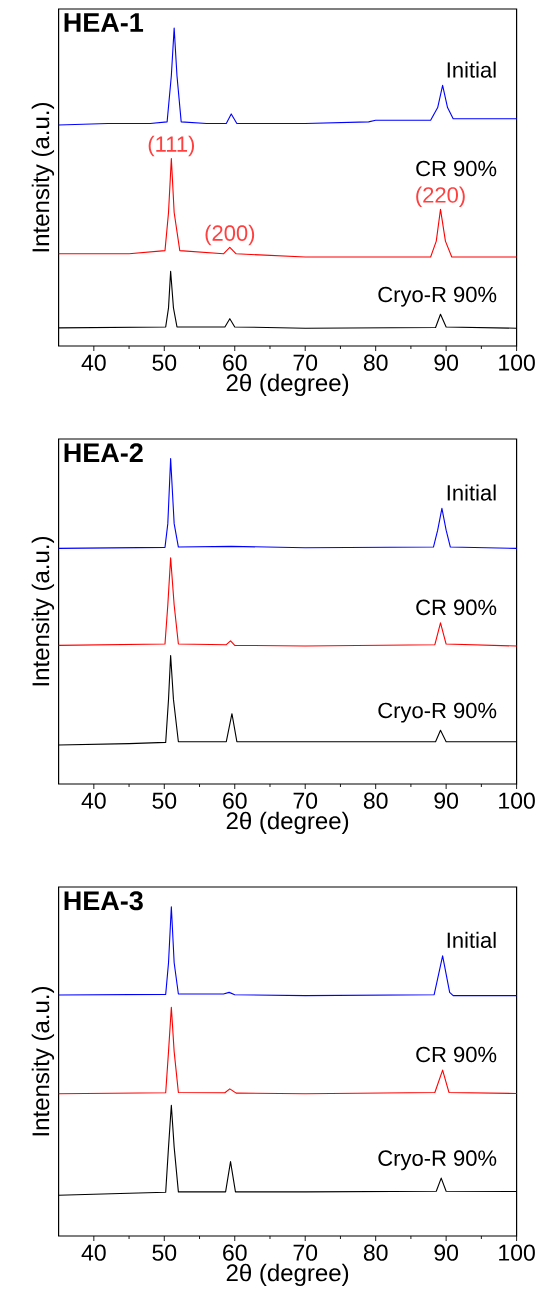 This screenshot has height=1306, width=541. Describe the element at coordinates (104, 22) in the screenshot. I see `chart-title: HEA-1` at that location.